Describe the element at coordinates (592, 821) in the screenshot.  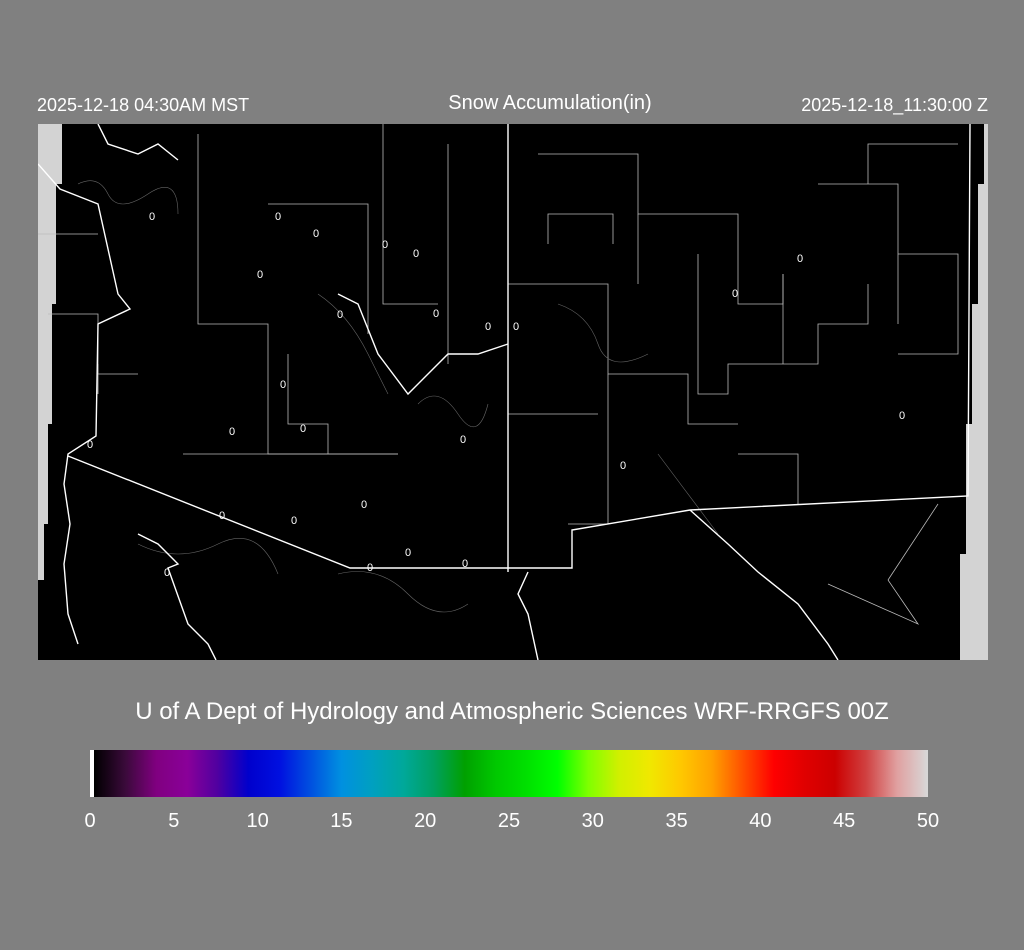
I see `colorbar-tick: 30` at that location.